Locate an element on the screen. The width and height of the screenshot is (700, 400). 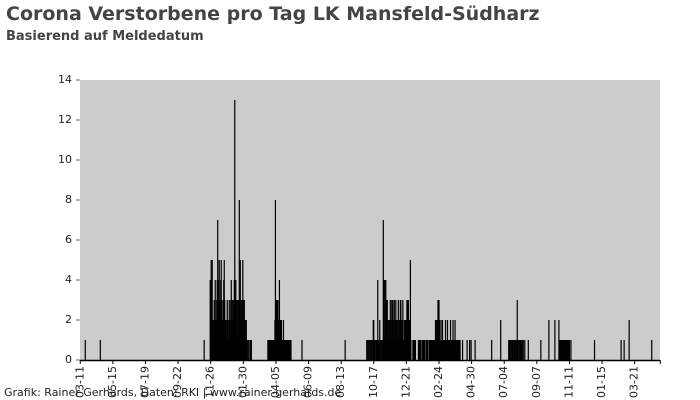
y-tick-label: 2 is located at coordinates (68, 319).